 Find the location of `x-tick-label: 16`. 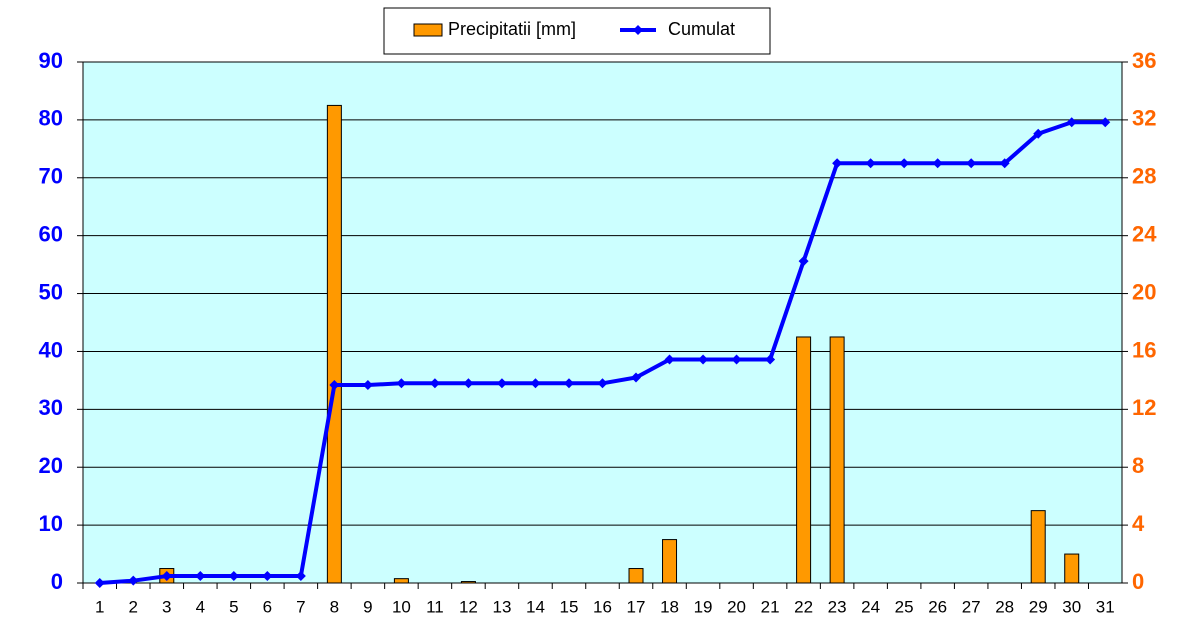

x-tick-label: 16 is located at coordinates (602, 606).